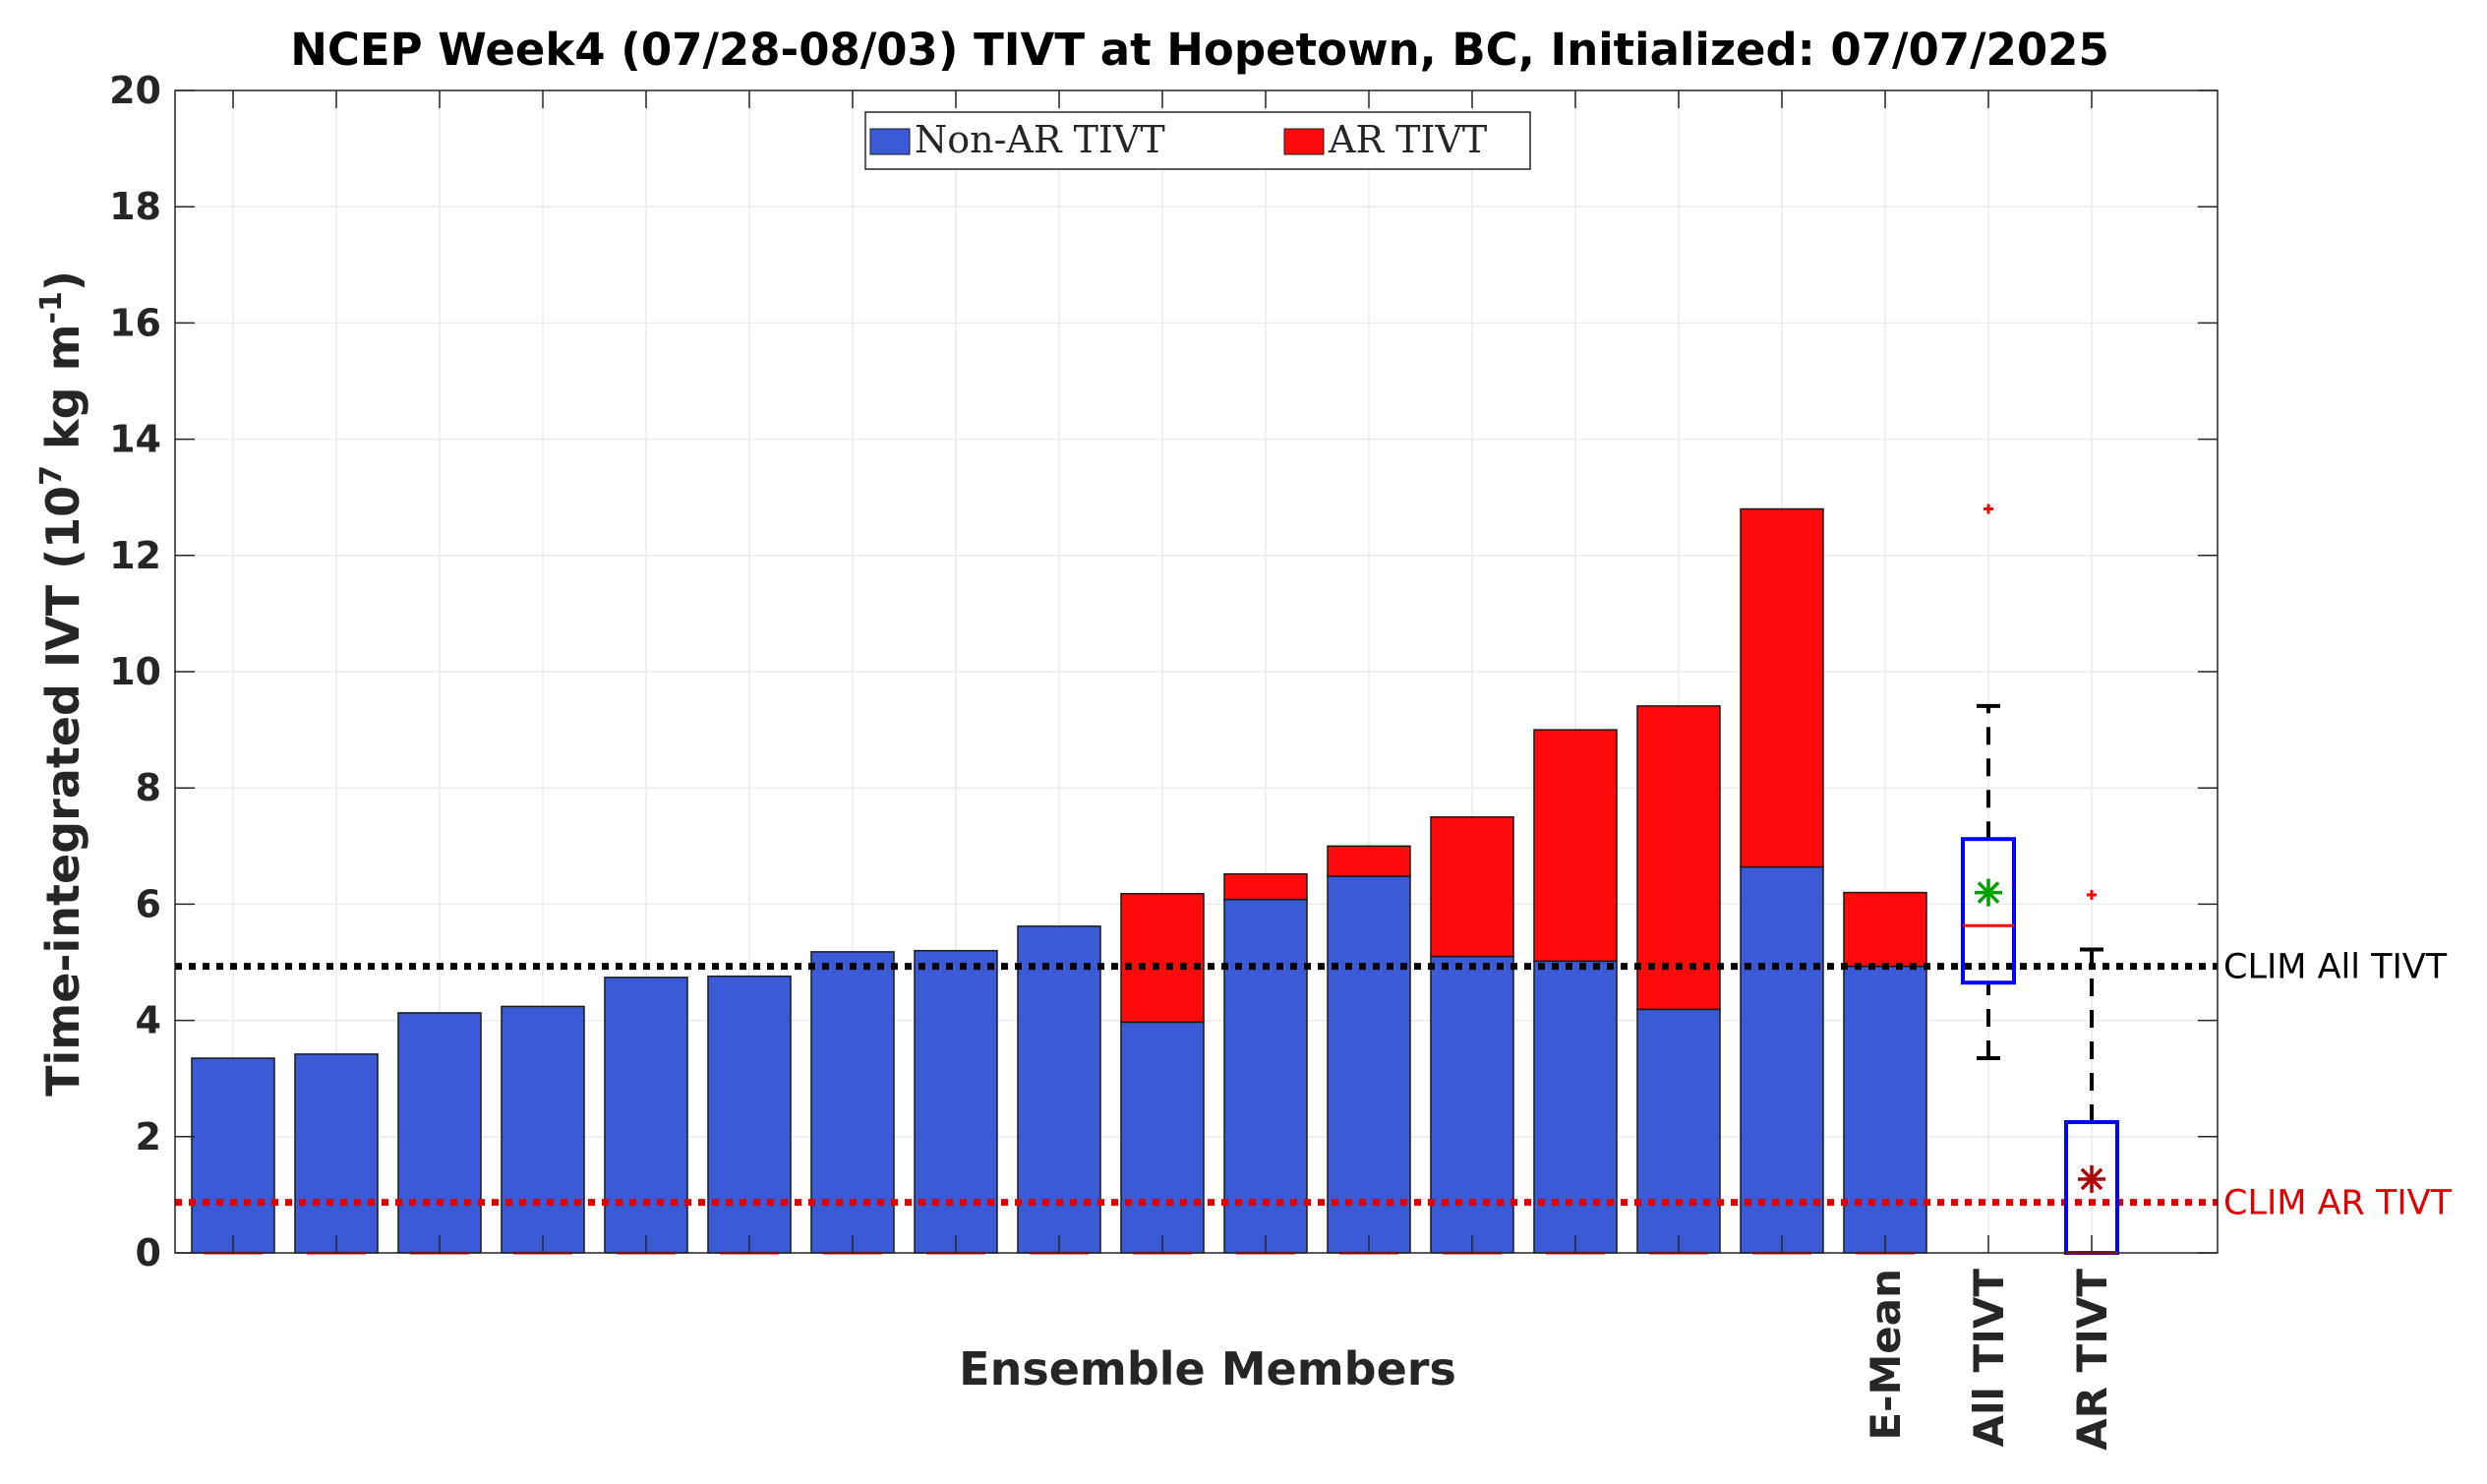  Describe the element at coordinates (2040, 880) in the screenshot. I see `boxplots` at that location.